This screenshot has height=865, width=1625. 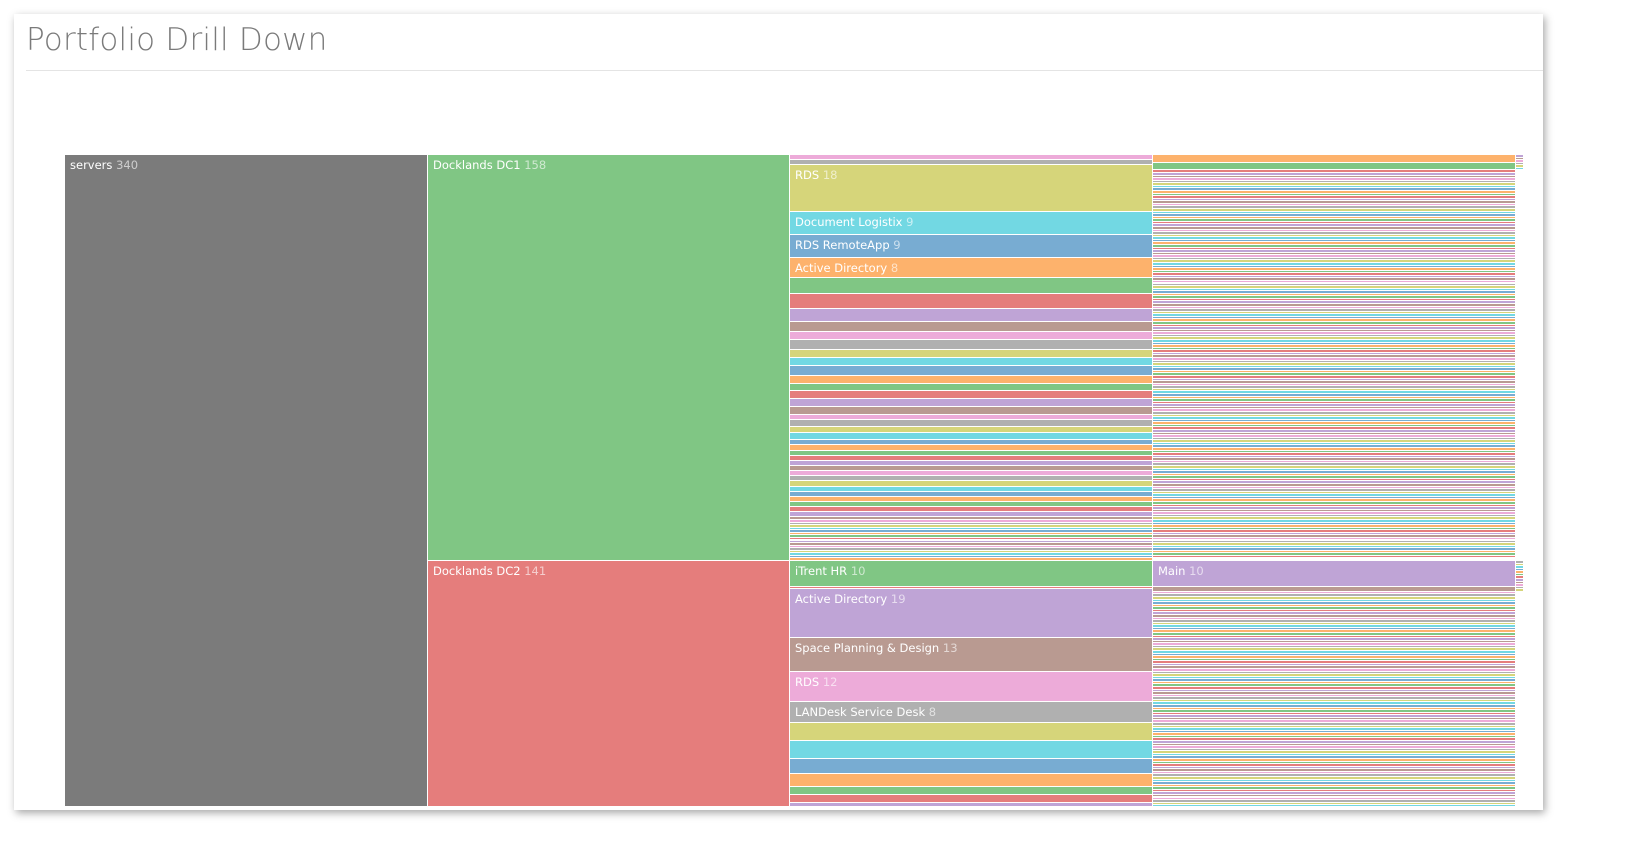 I want to click on node-service: RDS 18, so click(x=971, y=188).